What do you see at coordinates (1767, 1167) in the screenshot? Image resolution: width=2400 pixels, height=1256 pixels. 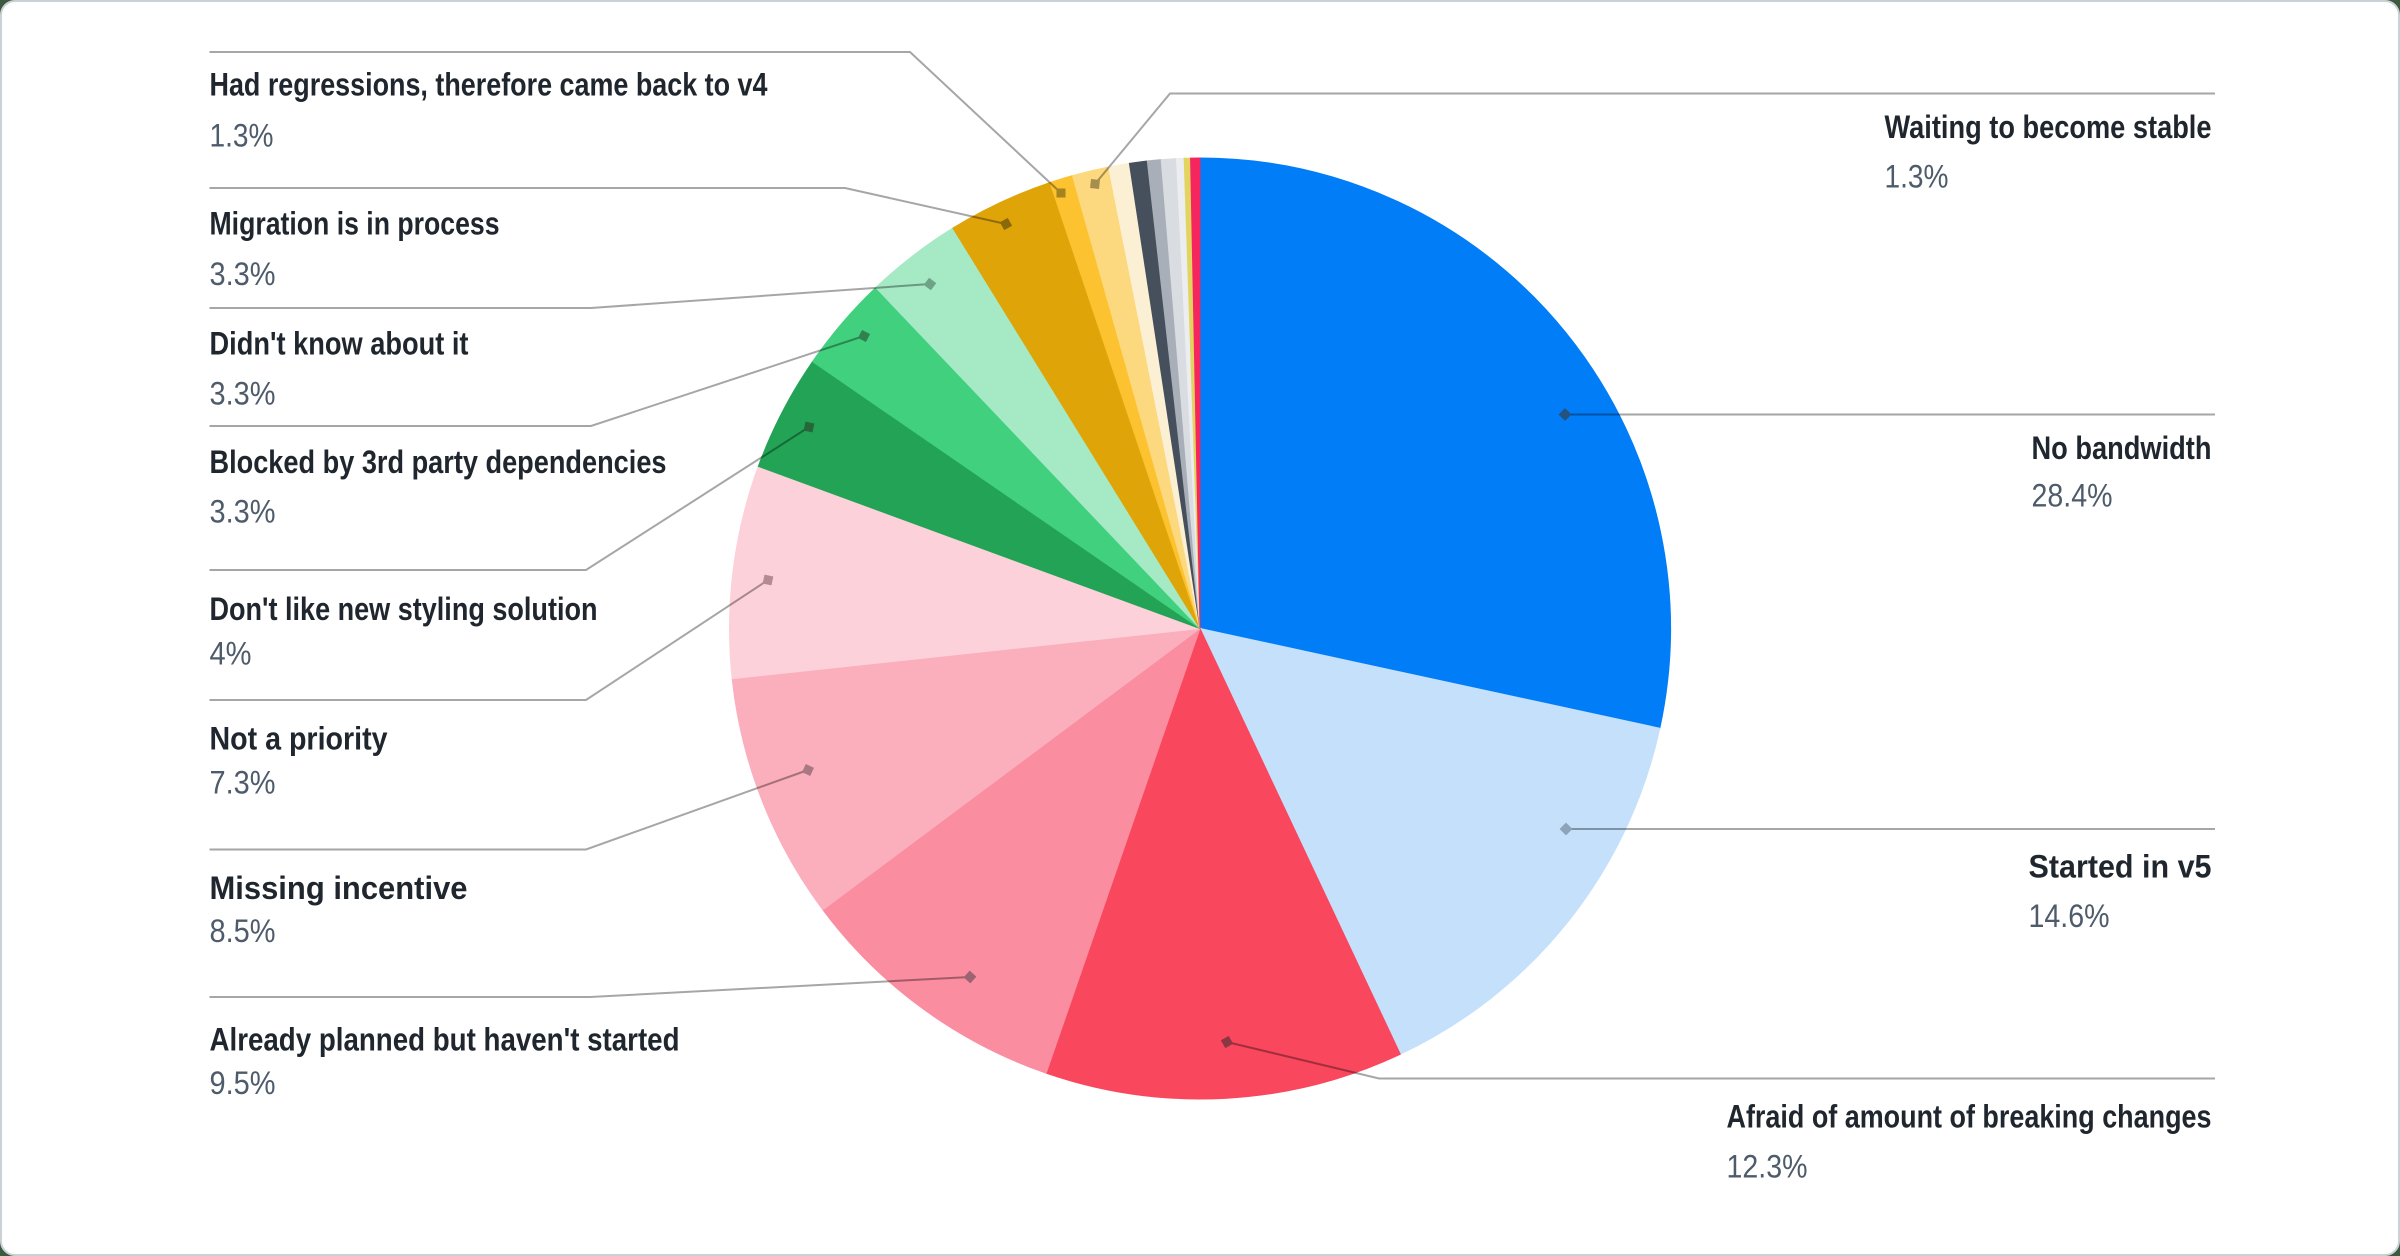 I see `svg-text: 12.3%` at bounding box center [1767, 1167].